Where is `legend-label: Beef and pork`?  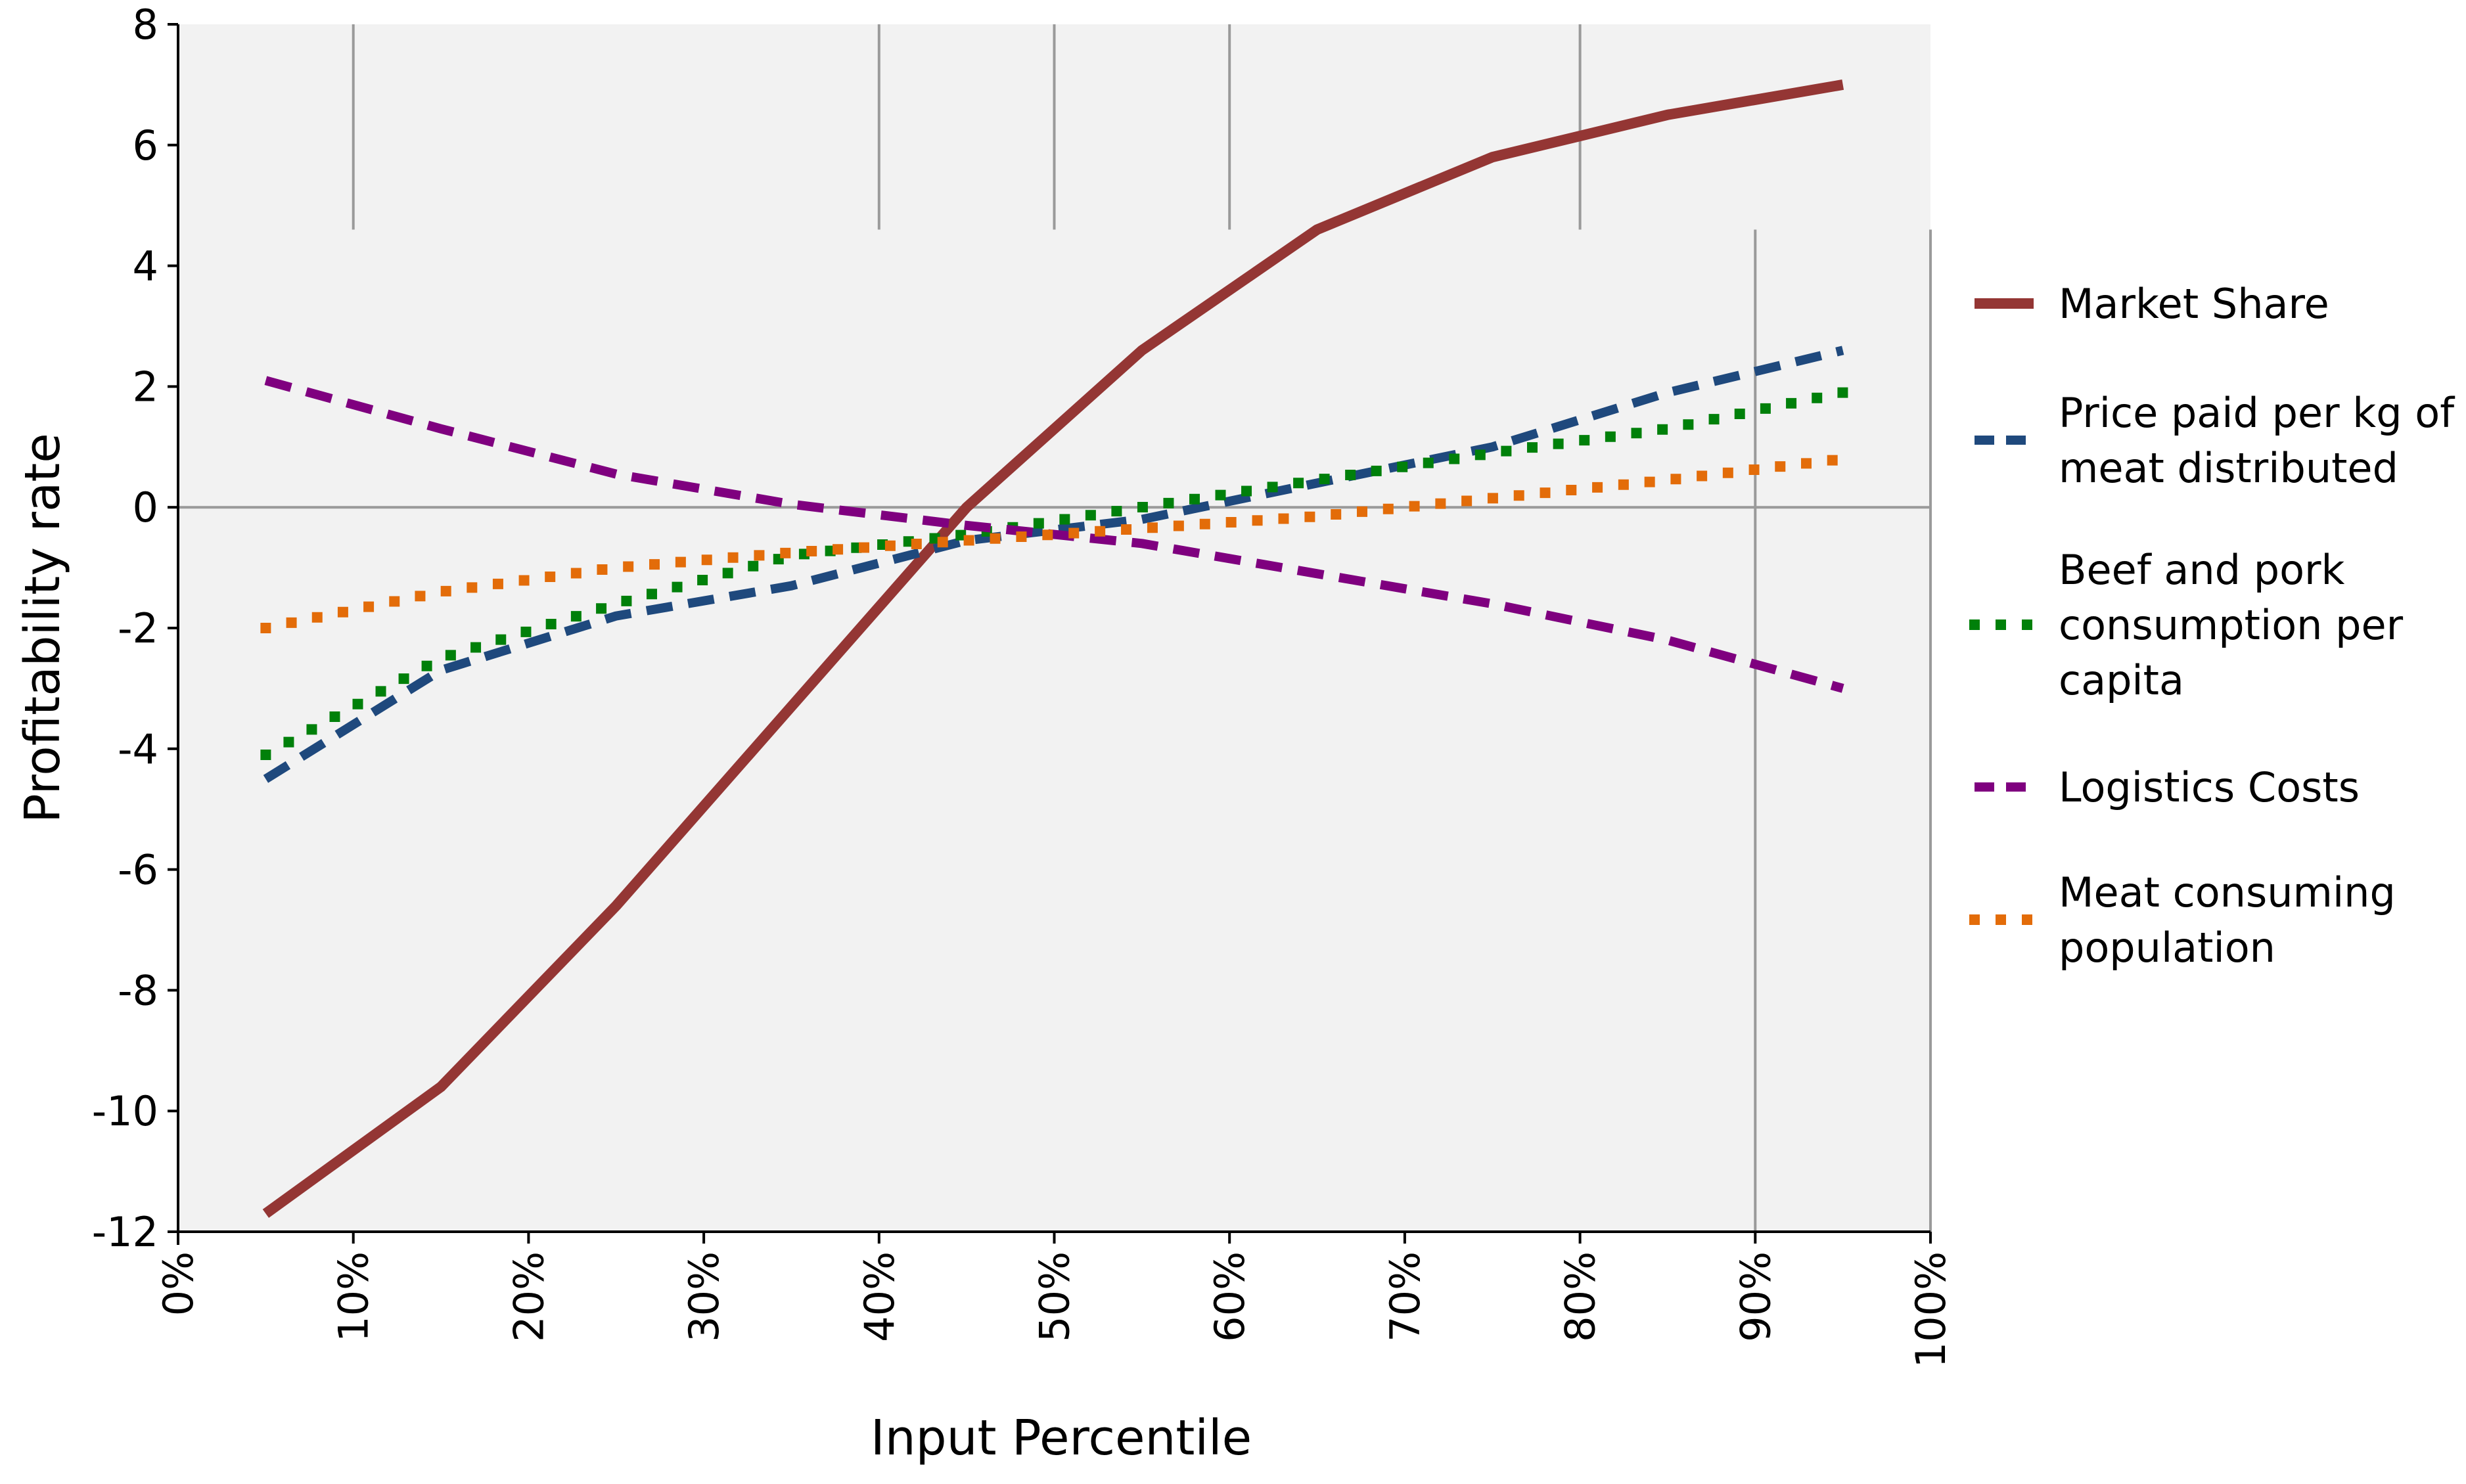
legend-label: Beef and pork is located at coordinates (2202, 570).